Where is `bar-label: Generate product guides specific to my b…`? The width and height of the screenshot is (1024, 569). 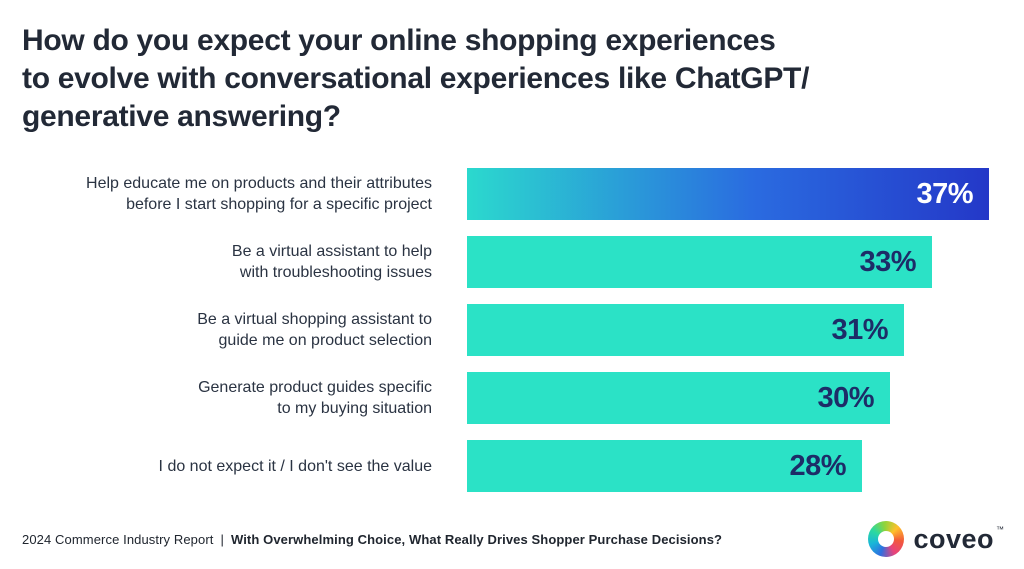 bar-label: Generate product guides specific to my b… is located at coordinates (315, 398).